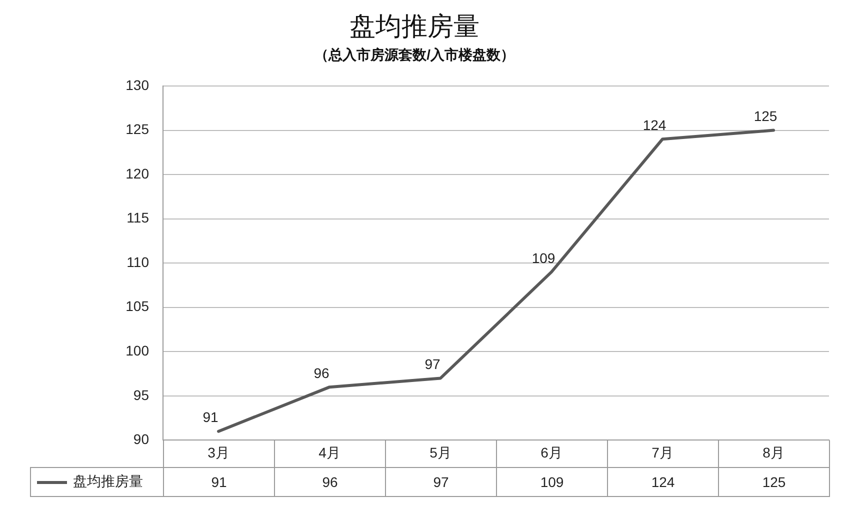 This screenshot has height=507, width=850. What do you see at coordinates (138, 173) in the screenshot?
I see `y-tick-label: 120` at bounding box center [138, 173].